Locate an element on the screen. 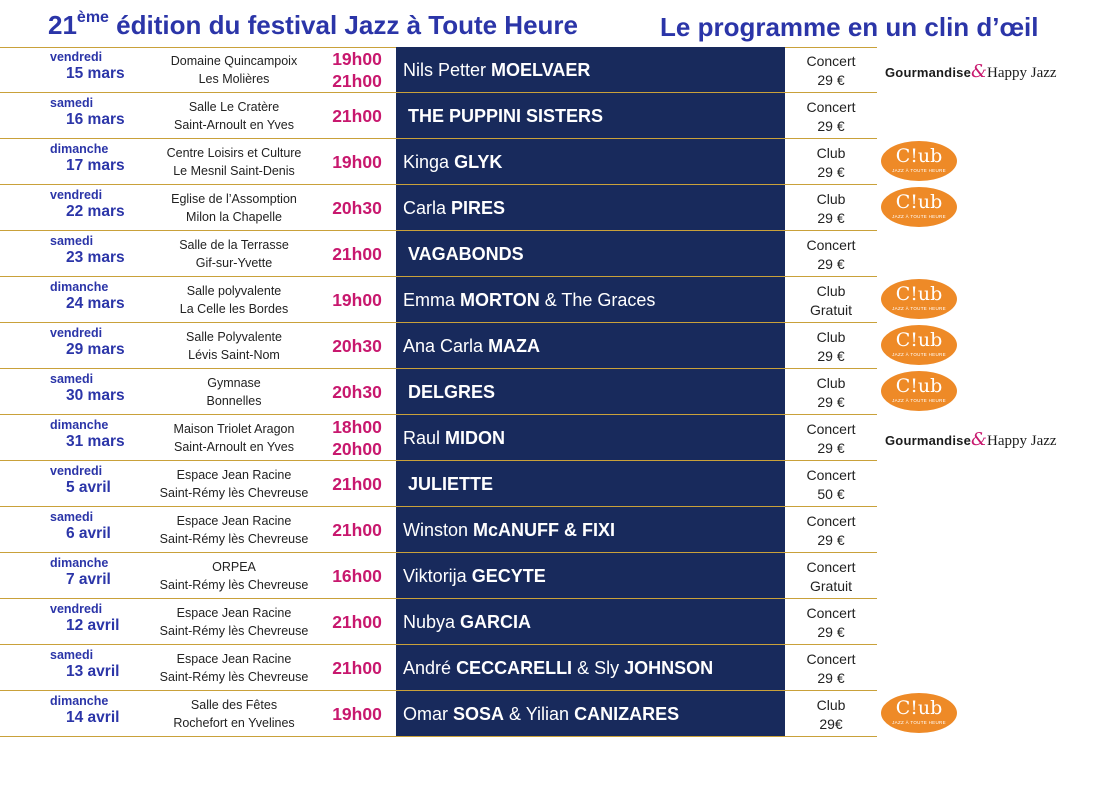 The height and width of the screenshot is (785, 1114). day-date: 22 mars is located at coordinates (95, 211).